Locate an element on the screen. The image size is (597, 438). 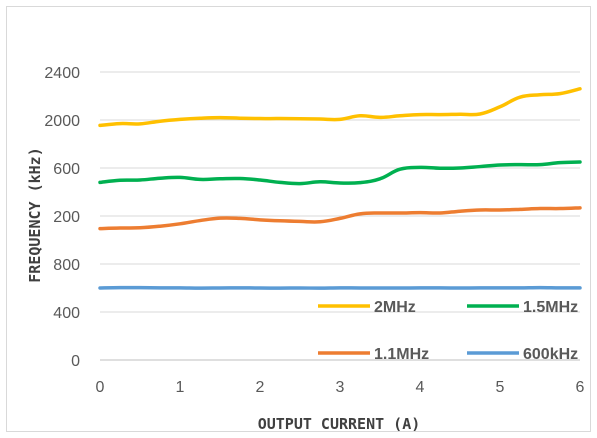
y-axis-ticks: 0 400 800 200 600 2000 2400 is located at coordinates (62, 217).